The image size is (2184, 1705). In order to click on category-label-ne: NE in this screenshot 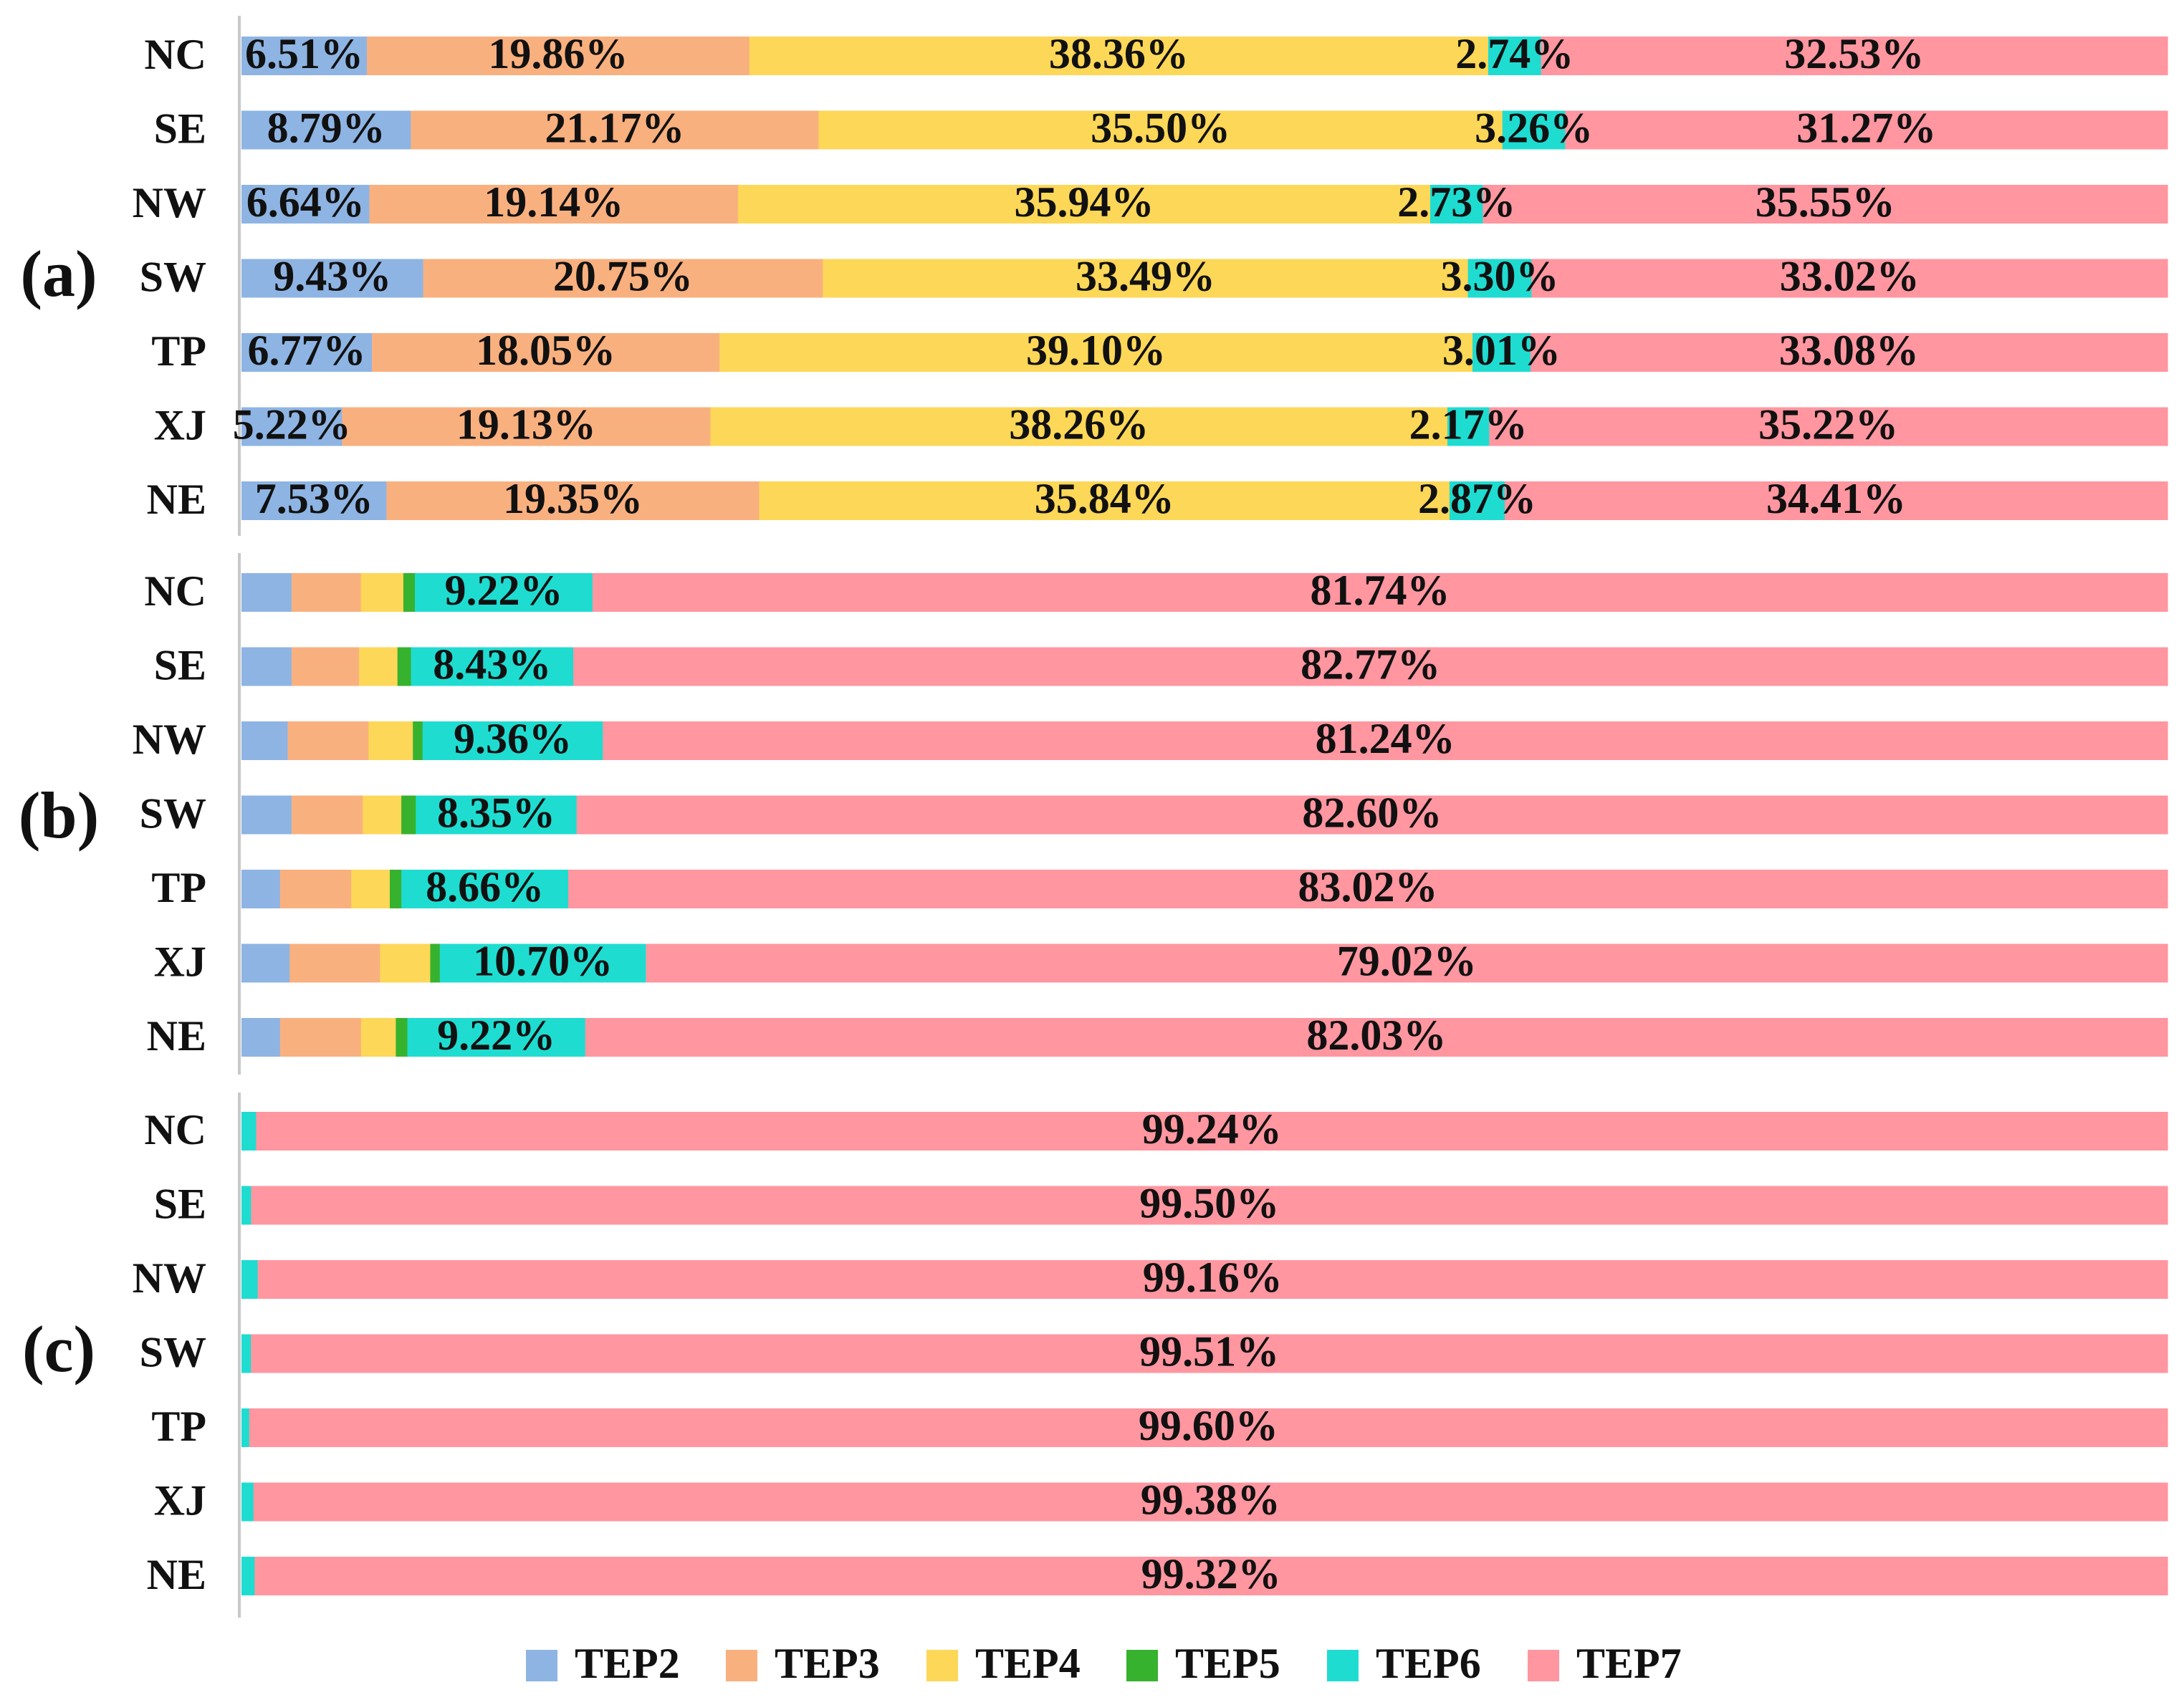, I will do `click(176, 1036)`.